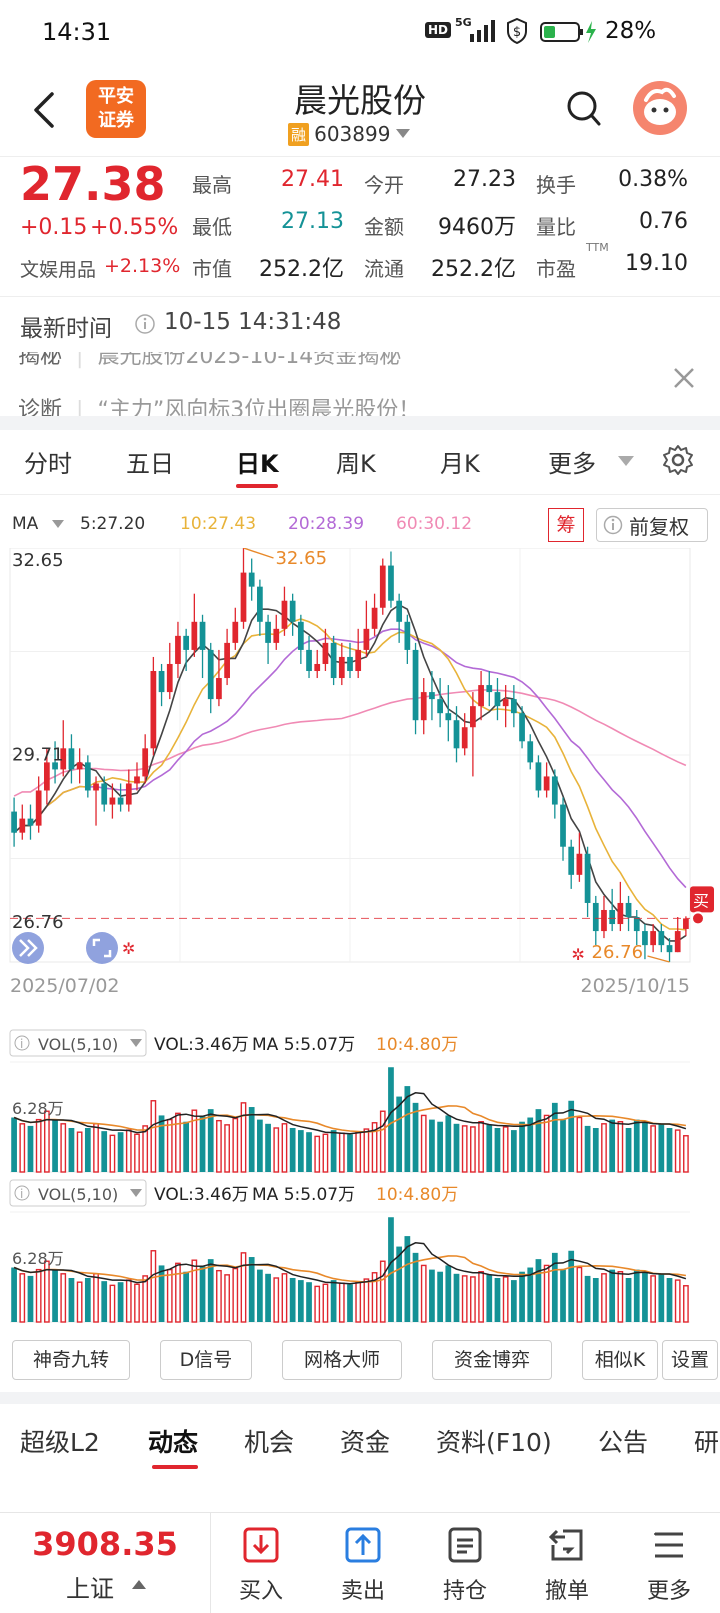 The width and height of the screenshot is (720, 1613). Describe the element at coordinates (669, 1563) in the screenshot. I see `more-button: 更多` at that location.